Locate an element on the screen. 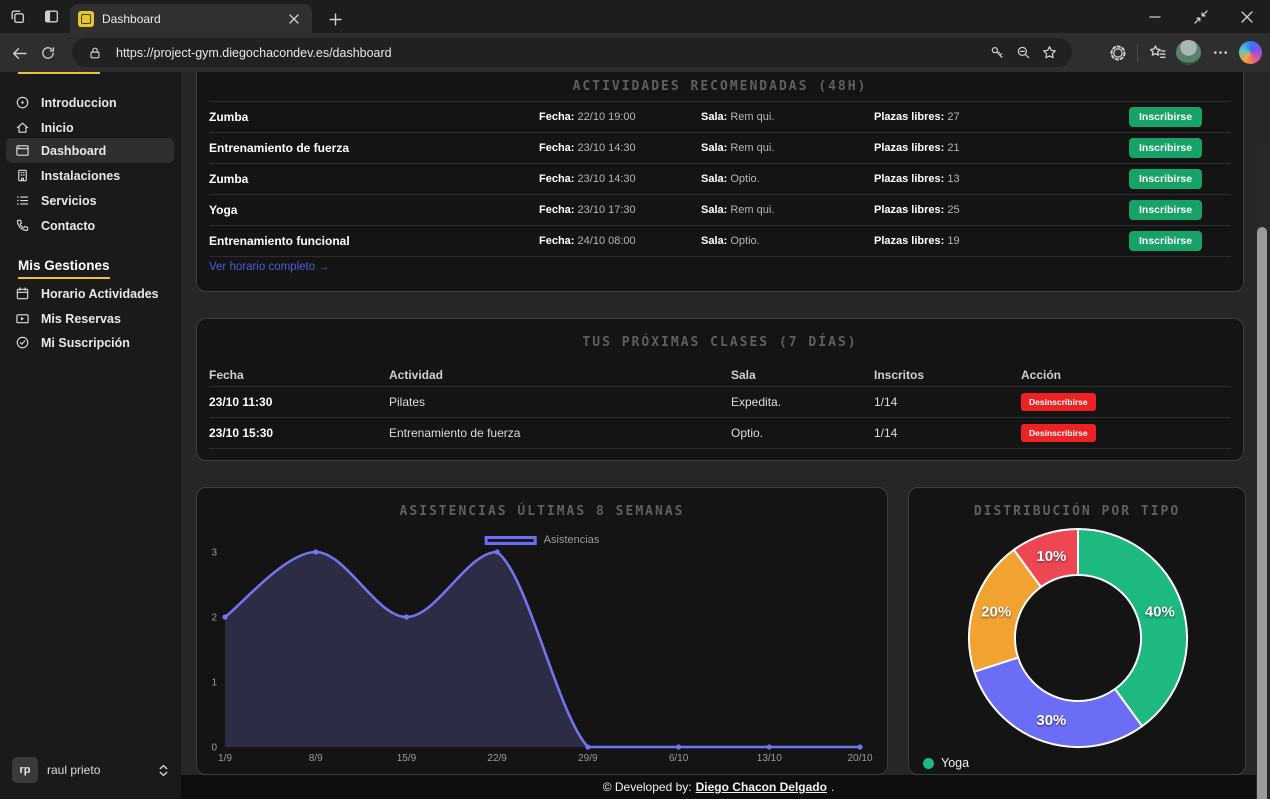 The height and width of the screenshot is (799, 1270). activity-fecha: Fecha: 22/10 19:00 is located at coordinates (587, 117).